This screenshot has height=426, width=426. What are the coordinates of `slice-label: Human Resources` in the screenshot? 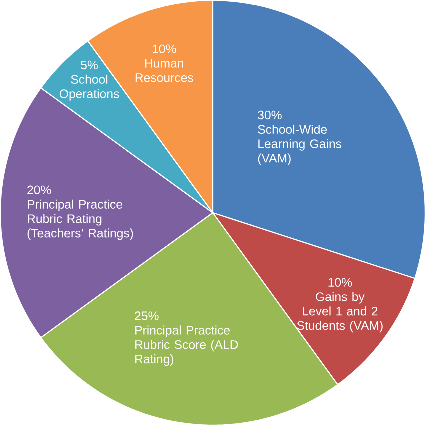 It's located at (165, 70).